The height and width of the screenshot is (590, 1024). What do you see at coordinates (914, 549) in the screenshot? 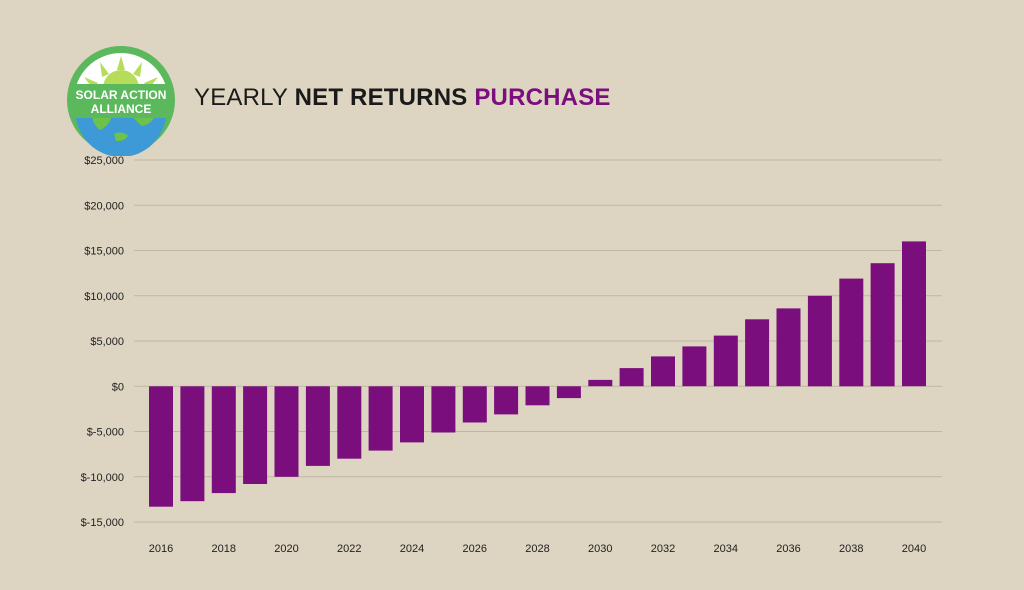
I see `x-tick-label: 2040` at bounding box center [914, 549].